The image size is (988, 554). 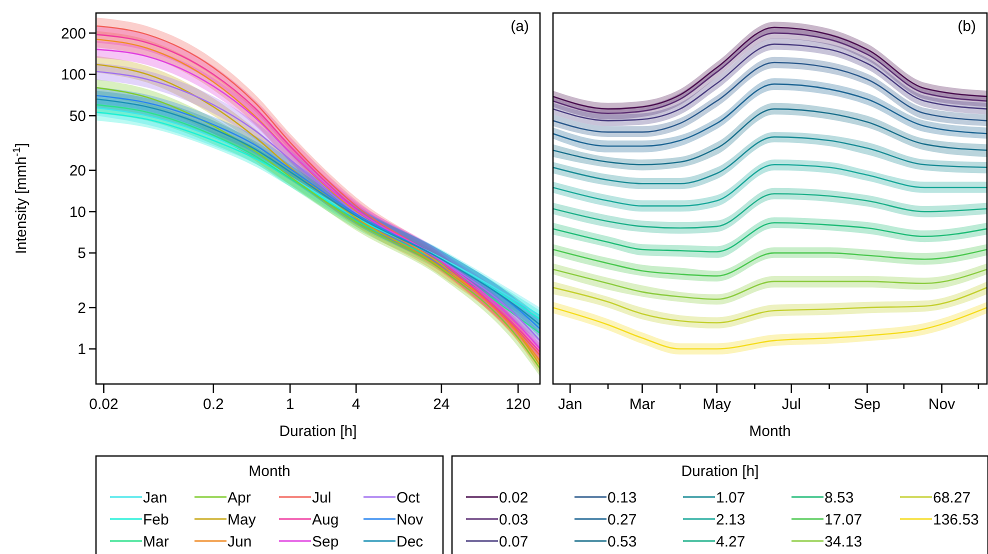 I want to click on y-tick-label: 100, so click(x=73, y=75).